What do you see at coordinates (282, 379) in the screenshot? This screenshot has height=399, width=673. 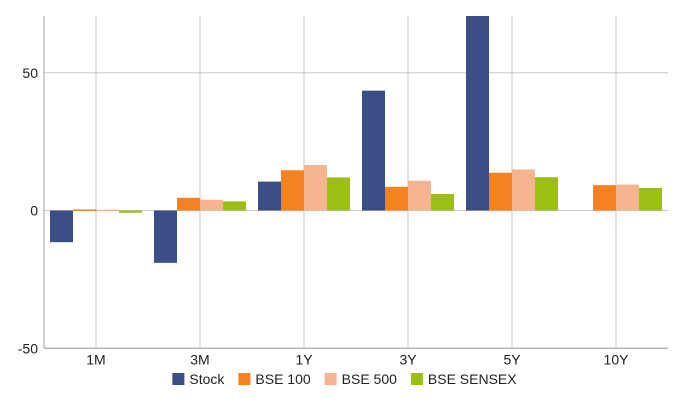 I see `legend-label-bse-100: BSE 100` at bounding box center [282, 379].